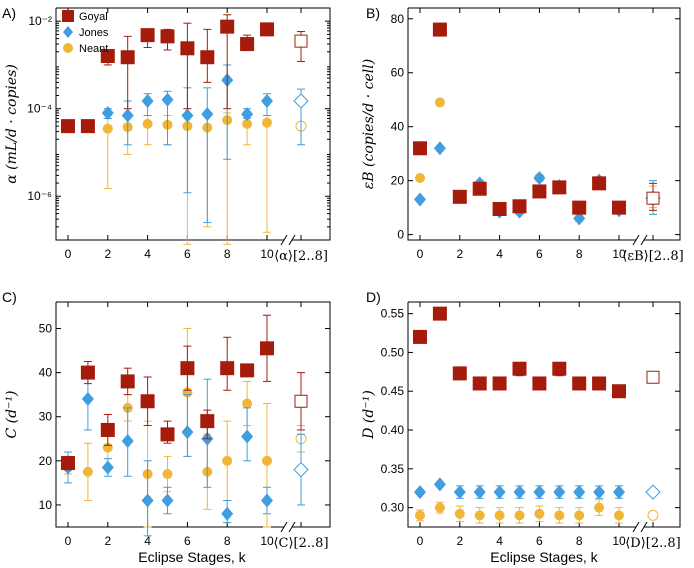 The width and height of the screenshot is (694, 568). I want to click on y-tick-label: 0.55, so click(393, 314).